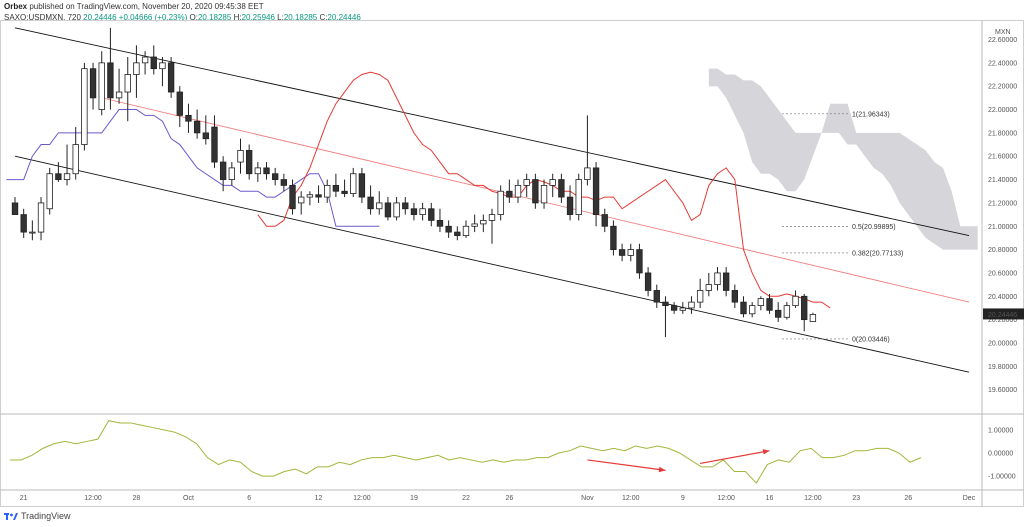 Image resolution: width=1024 pixels, height=527 pixels. Describe the element at coordinates (37, 516) in the screenshot. I see `footer-brand: TradingView` at that location.